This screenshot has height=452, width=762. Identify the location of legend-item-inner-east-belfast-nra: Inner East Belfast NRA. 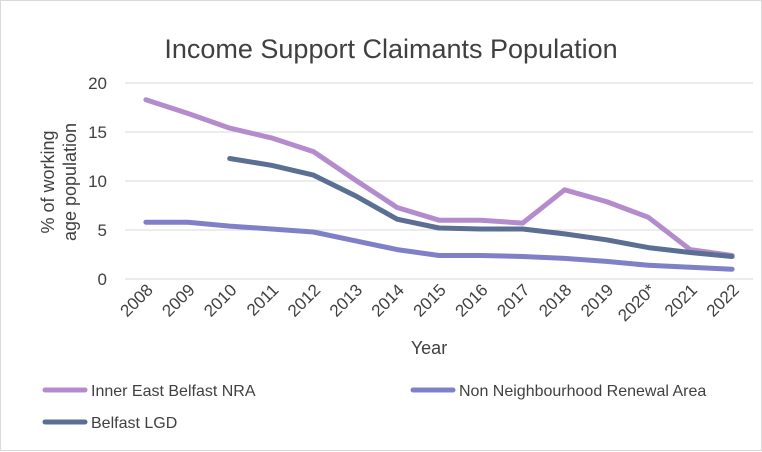
(149, 391).